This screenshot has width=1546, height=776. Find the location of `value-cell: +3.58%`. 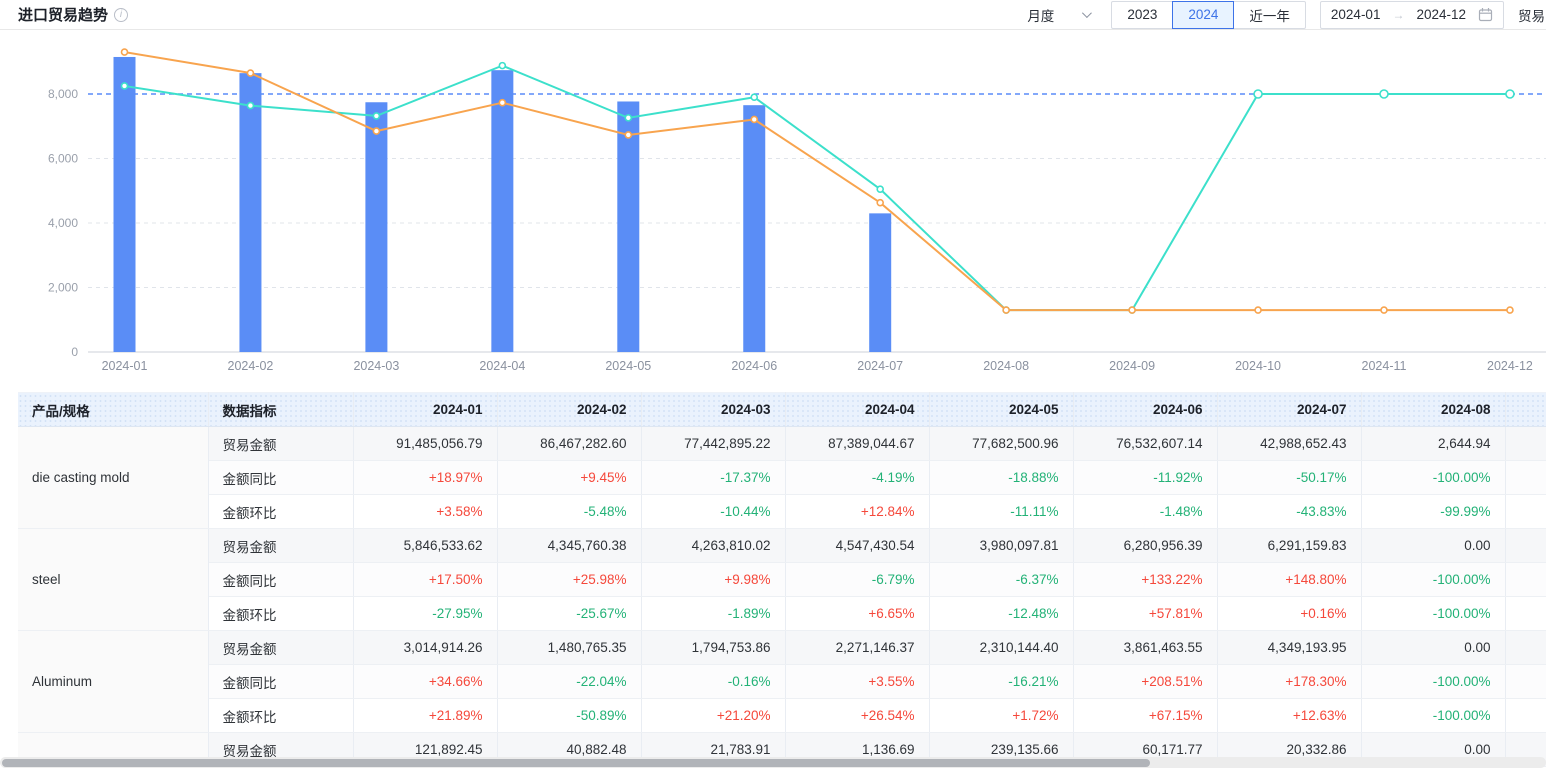

value-cell: +3.58% is located at coordinates (425, 511).